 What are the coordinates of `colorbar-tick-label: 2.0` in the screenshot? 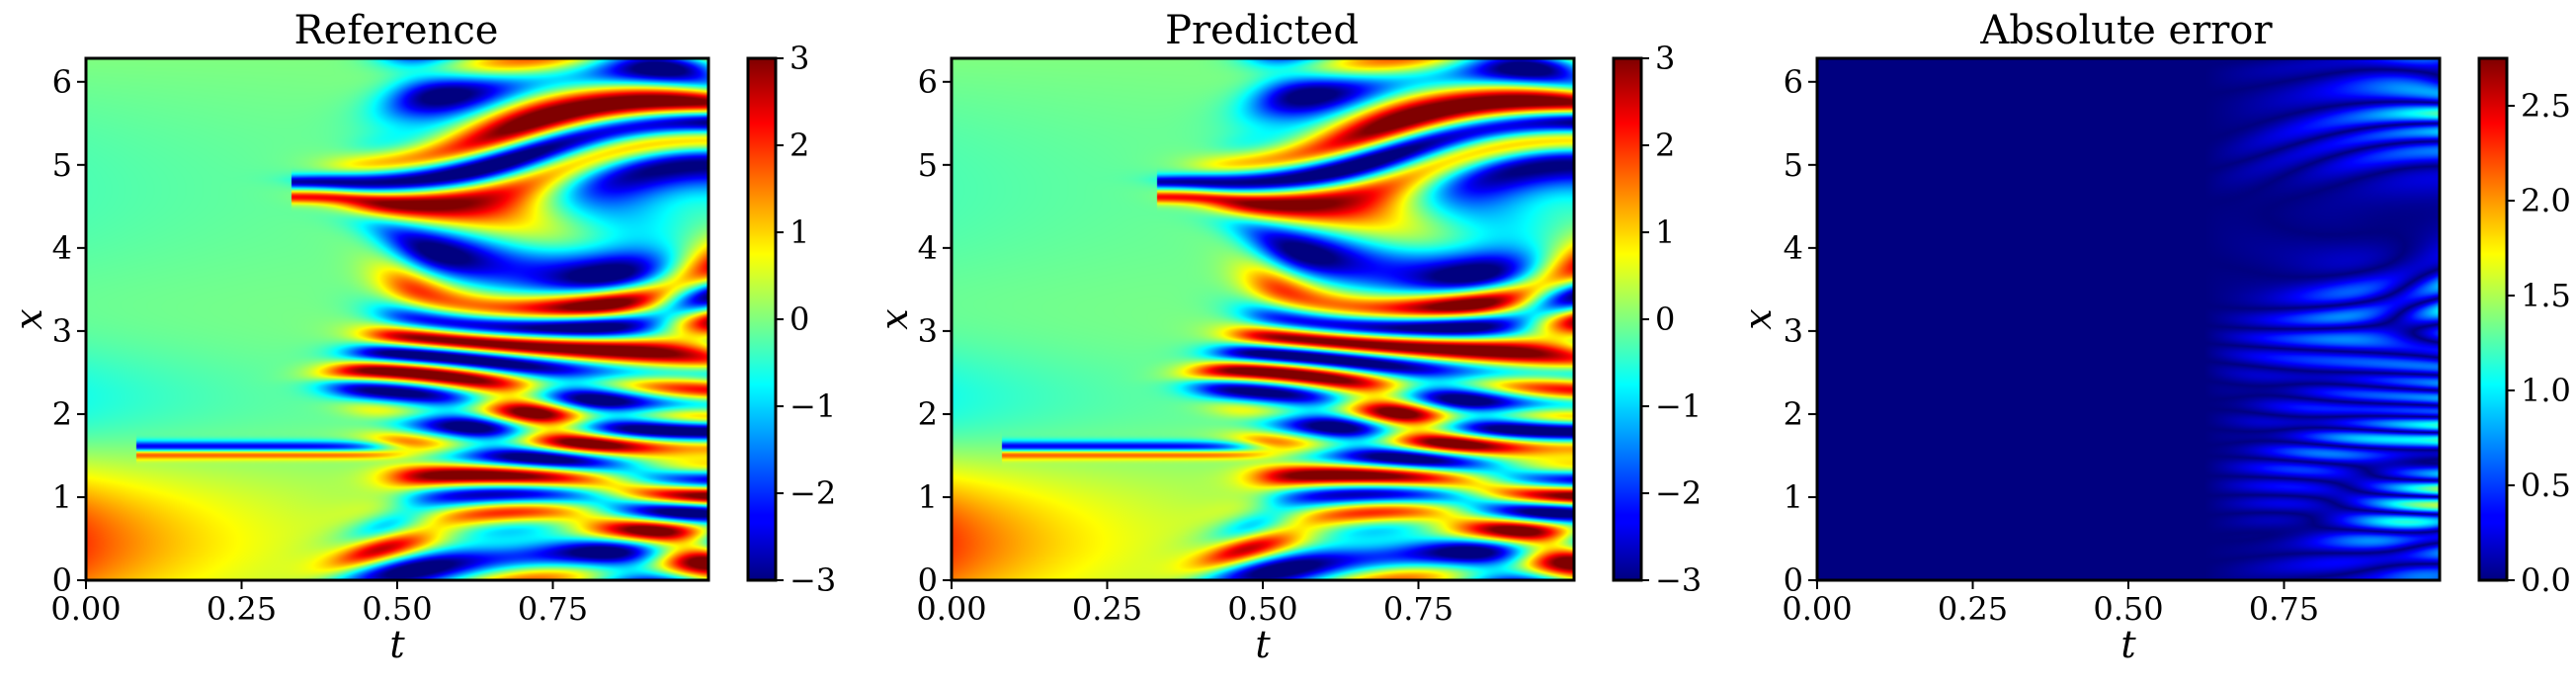 It's located at (2546, 200).